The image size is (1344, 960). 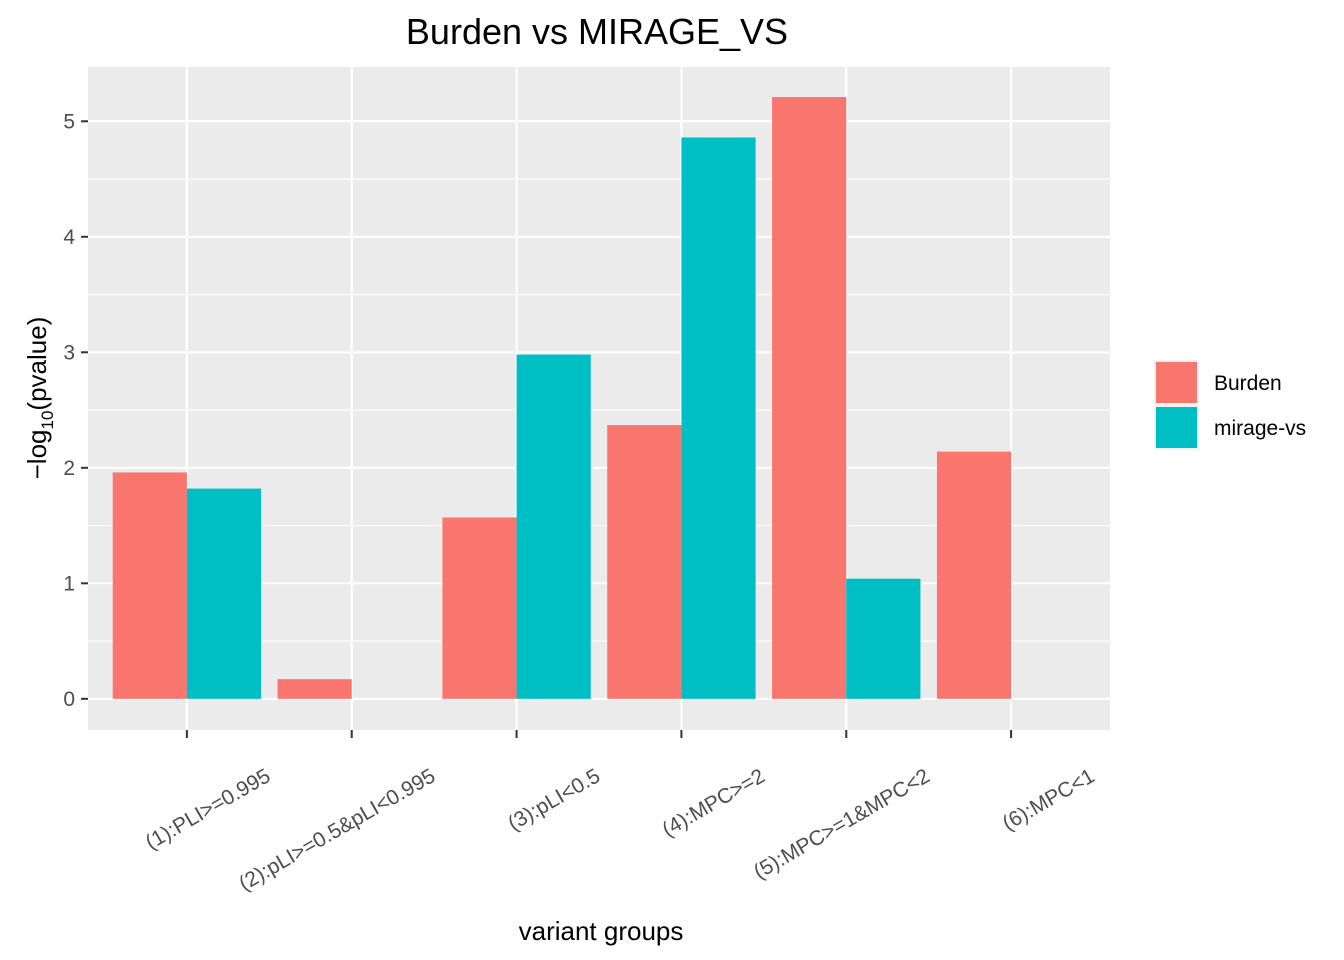 What do you see at coordinates (842, 823) in the screenshot?
I see `x-tick-label: (5):MPC>=1&MPC<2` at bounding box center [842, 823].